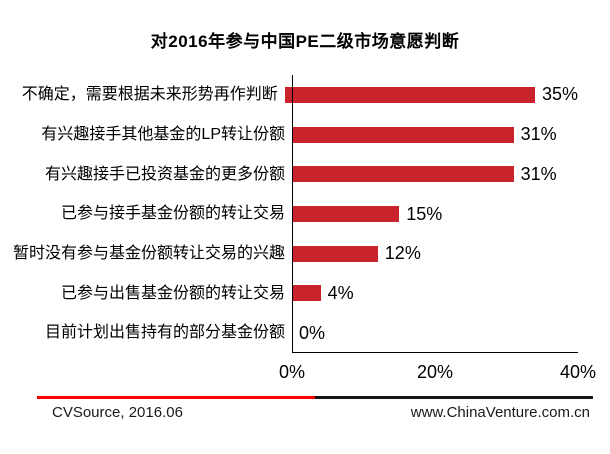  Describe the element at coordinates (148, 253) in the screenshot. I see `category-label: 暂时没有参与基金份额转让交易的兴趣` at that location.